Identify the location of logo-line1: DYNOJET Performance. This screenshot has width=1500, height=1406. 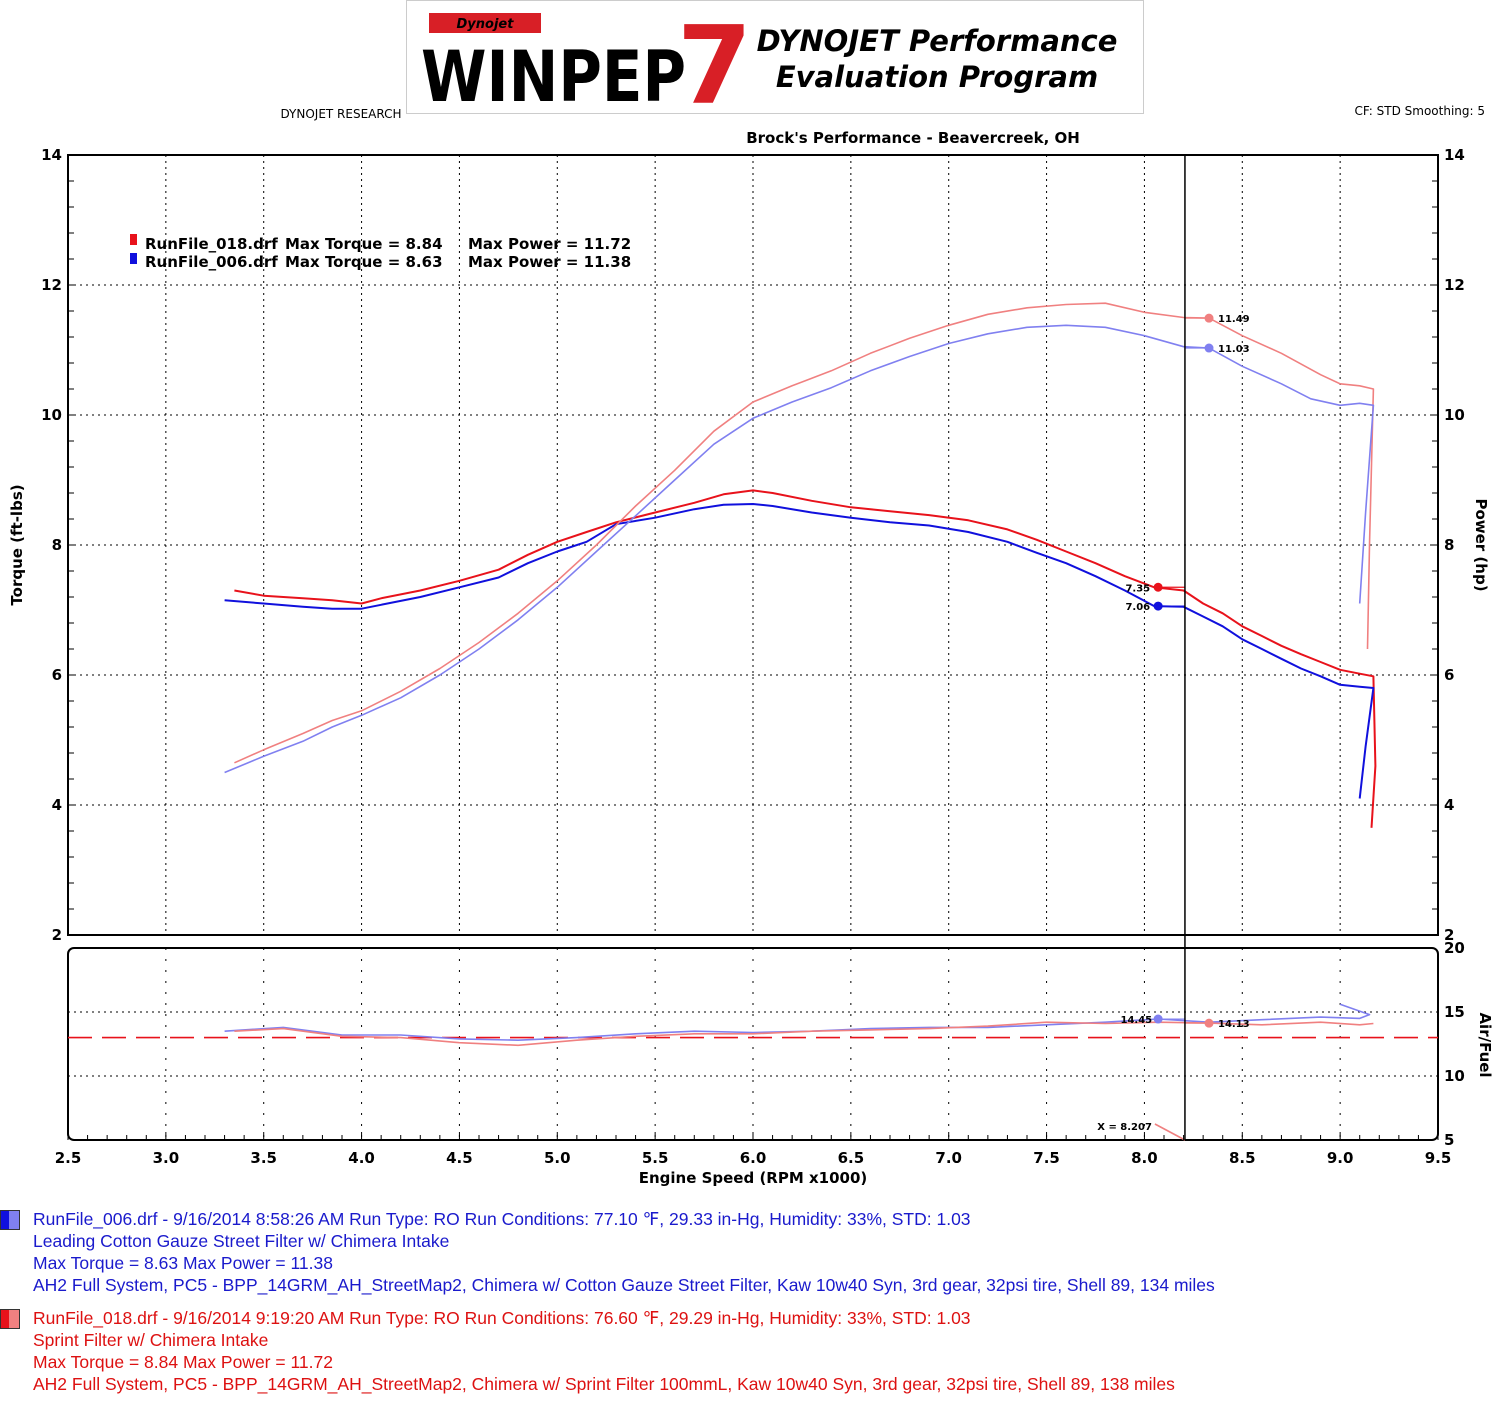
(937, 41).